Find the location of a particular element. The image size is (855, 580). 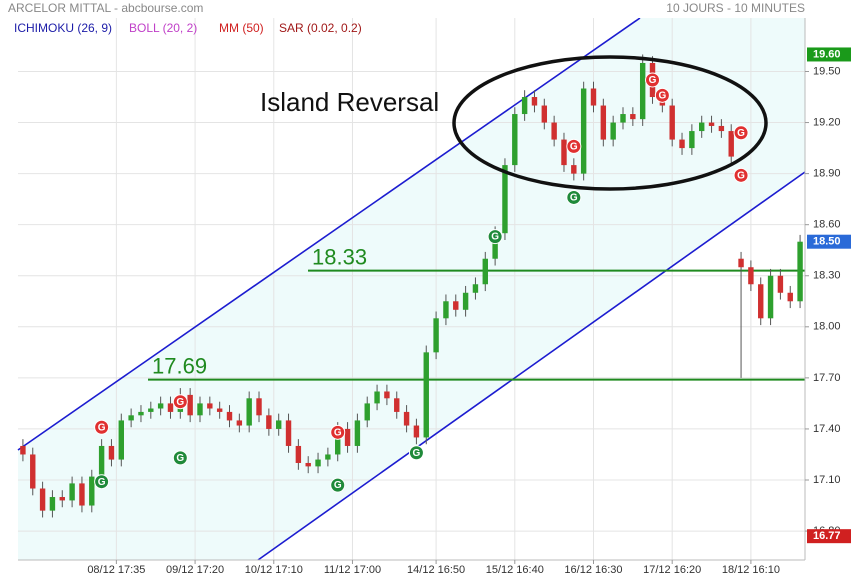

indicator-label: MM (50) is located at coordinates (241, 28).